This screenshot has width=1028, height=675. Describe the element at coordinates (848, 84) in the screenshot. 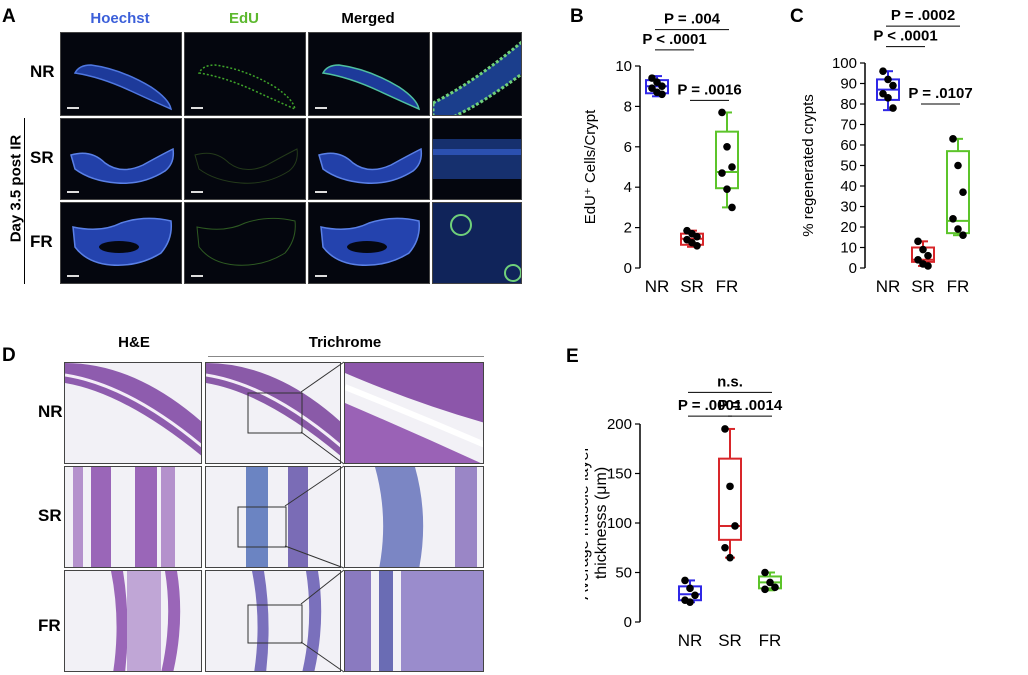

I see `c-ytick-label: 90` at that location.